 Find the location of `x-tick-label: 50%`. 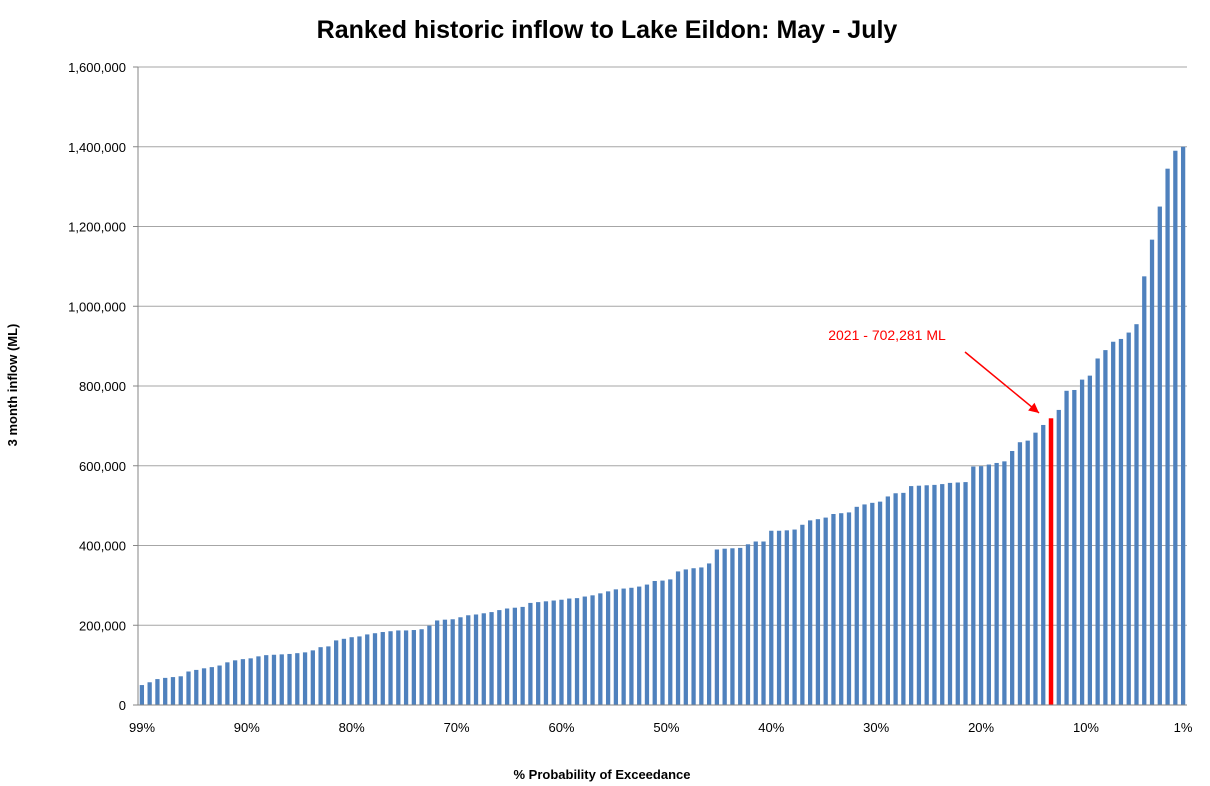

x-tick-label: 50% is located at coordinates (666, 727).